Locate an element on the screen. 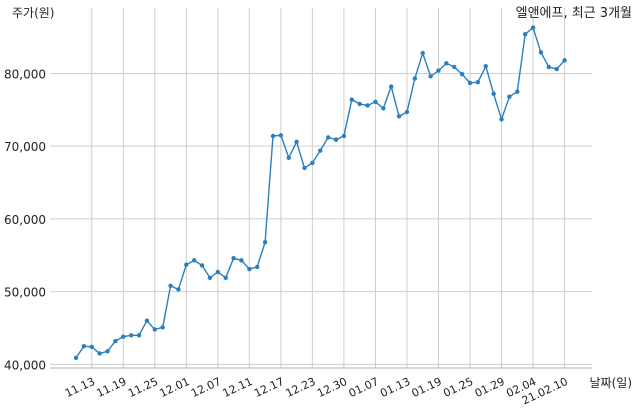 The image size is (640, 414). y-tick-label: 60,000 is located at coordinates (25, 220).